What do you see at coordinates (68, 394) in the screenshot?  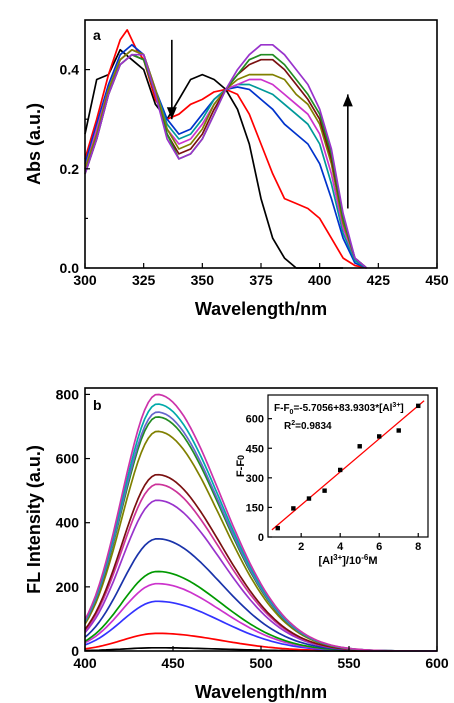 I see `y-tick-label: 800` at bounding box center [68, 394].